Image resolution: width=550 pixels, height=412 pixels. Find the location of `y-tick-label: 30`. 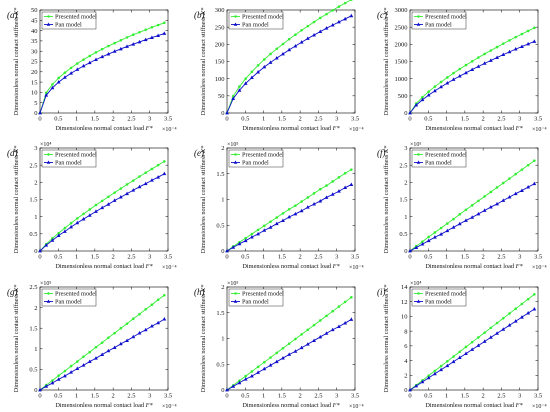

y-tick-label: 30 is located at coordinates (34, 51).